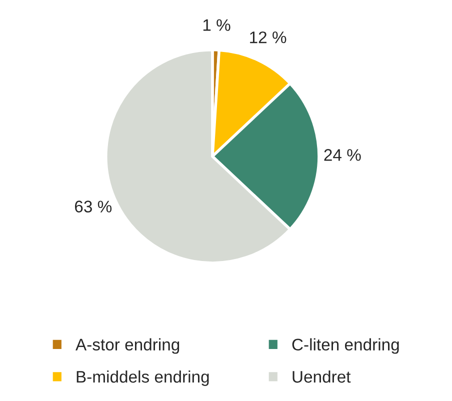 The image size is (452, 401). What do you see at coordinates (93, 206) in the screenshot?
I see `data-label: 63 %` at bounding box center [93, 206].